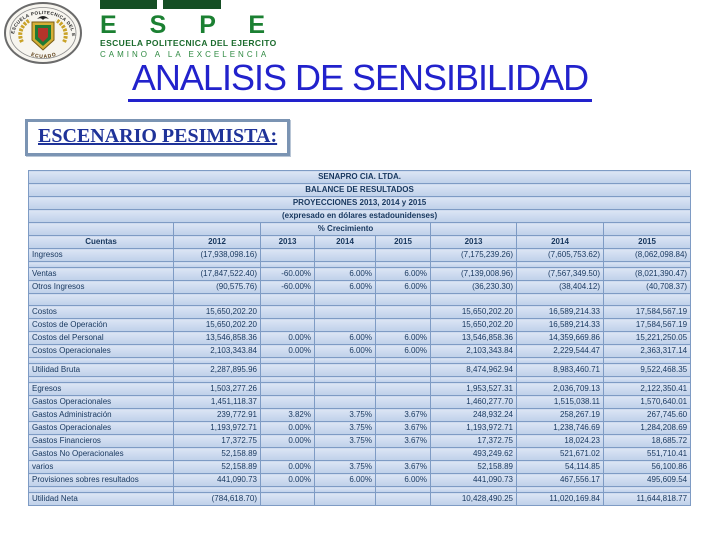 This screenshot has width=720, height=540. What do you see at coordinates (217, 274) in the screenshot?
I see `value-cell: (17,847,522.40)` at bounding box center [217, 274].